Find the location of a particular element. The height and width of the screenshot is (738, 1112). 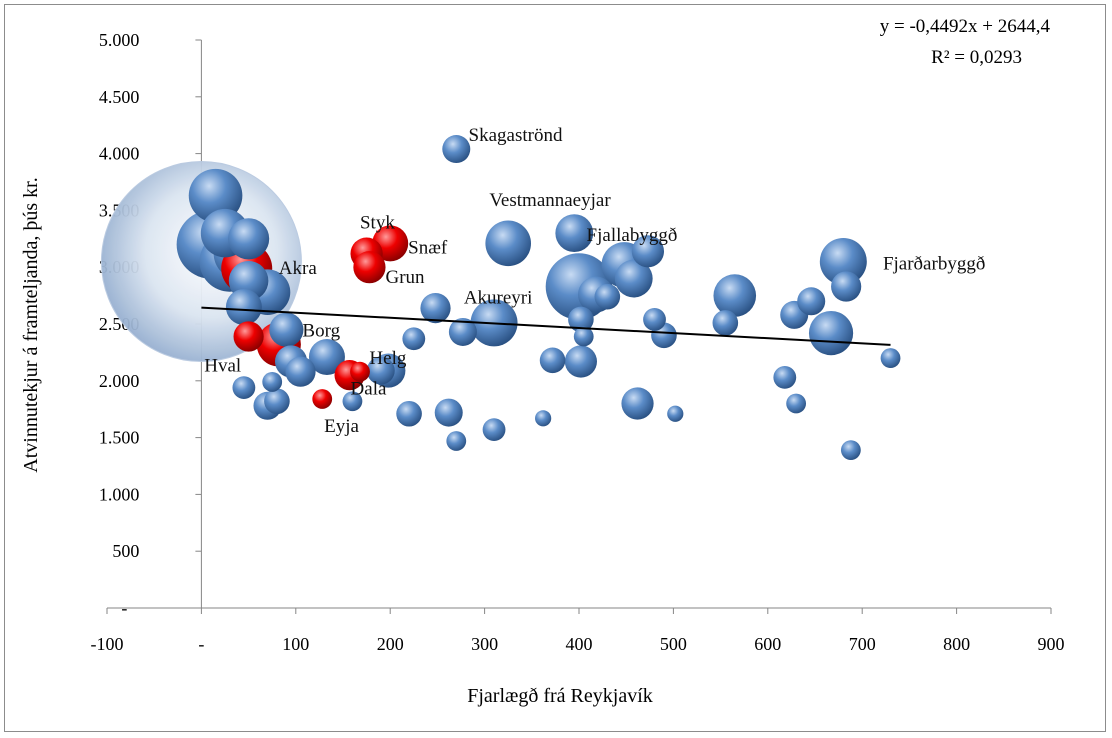

y-tick-label: 1.500 is located at coordinates (119, 438).